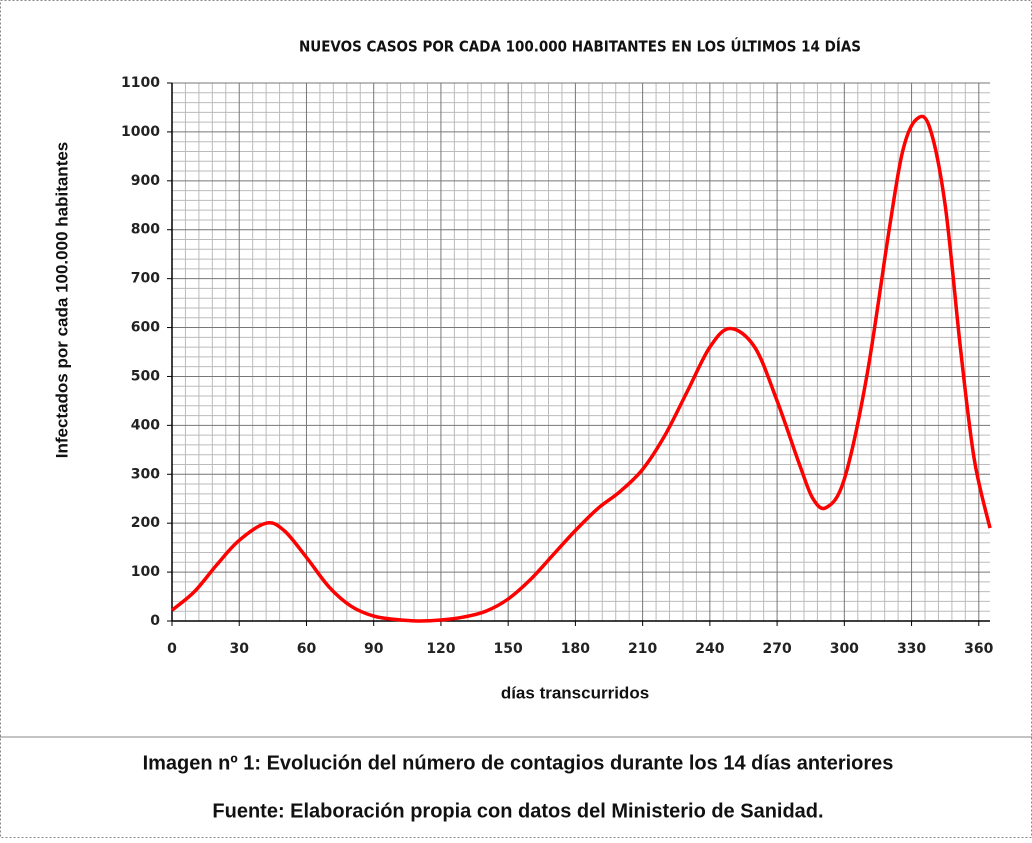  Describe the element at coordinates (145, 425) in the screenshot. I see `y-tick-label: 400` at that location.